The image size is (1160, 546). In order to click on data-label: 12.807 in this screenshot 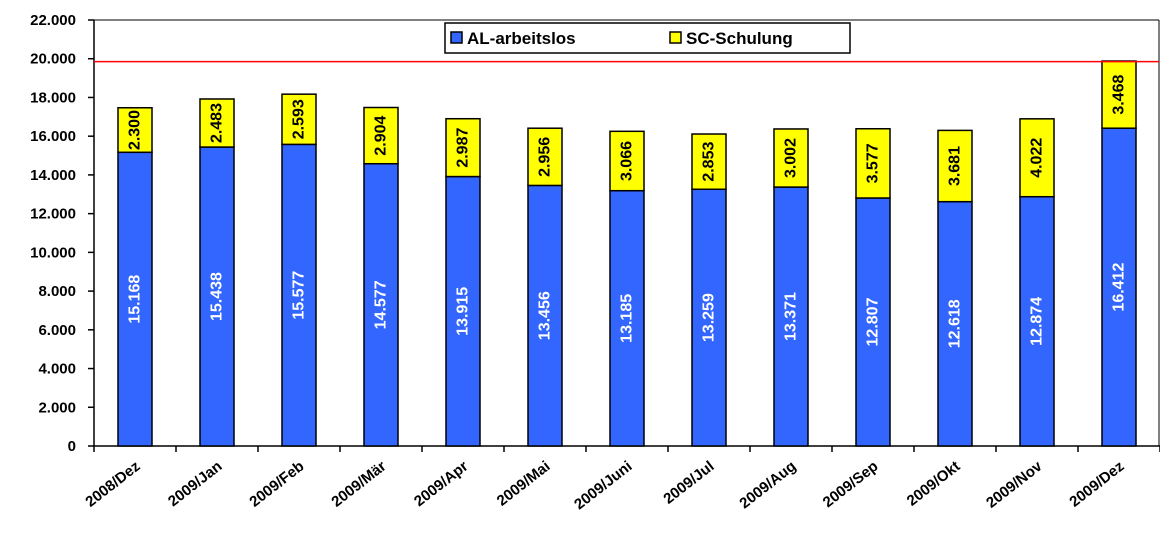, I will do `click(873, 321)`.